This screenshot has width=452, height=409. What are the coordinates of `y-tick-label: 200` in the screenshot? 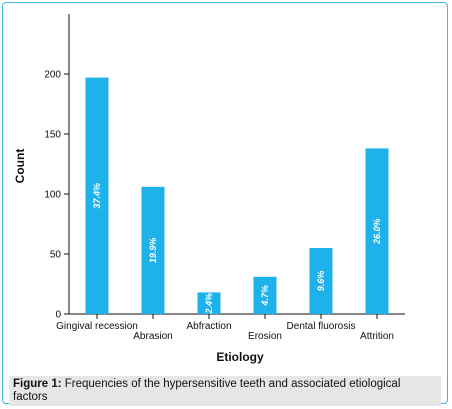 It's located at (52, 75).